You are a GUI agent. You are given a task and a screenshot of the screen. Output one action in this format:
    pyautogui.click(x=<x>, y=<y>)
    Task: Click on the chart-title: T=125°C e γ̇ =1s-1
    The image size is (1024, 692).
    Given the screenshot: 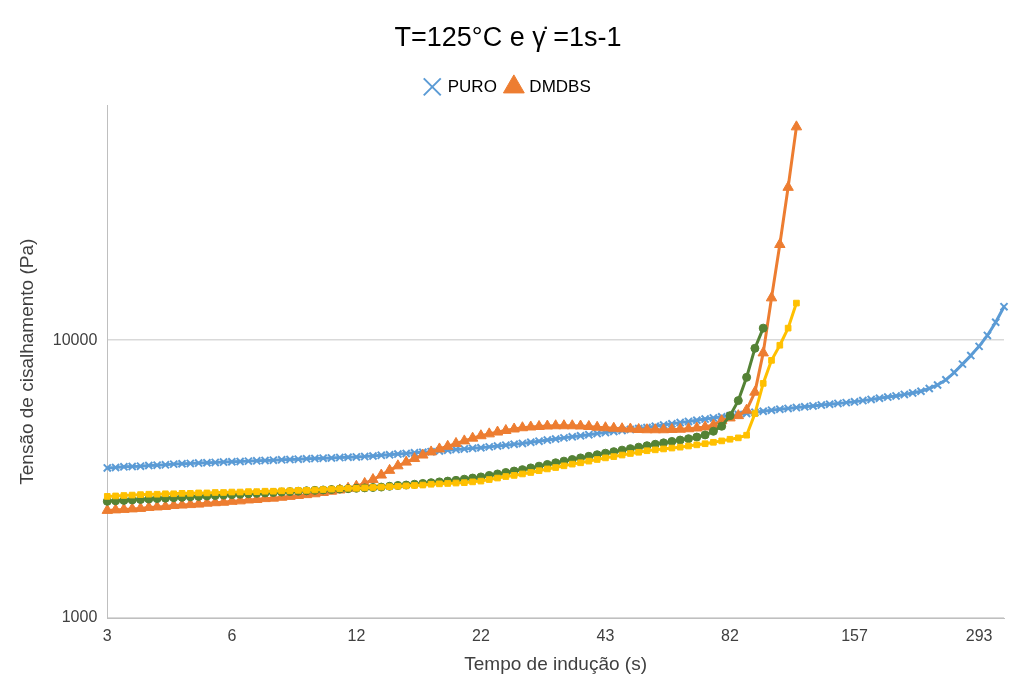 What is the action you would take?
    pyautogui.click(x=508, y=36)
    